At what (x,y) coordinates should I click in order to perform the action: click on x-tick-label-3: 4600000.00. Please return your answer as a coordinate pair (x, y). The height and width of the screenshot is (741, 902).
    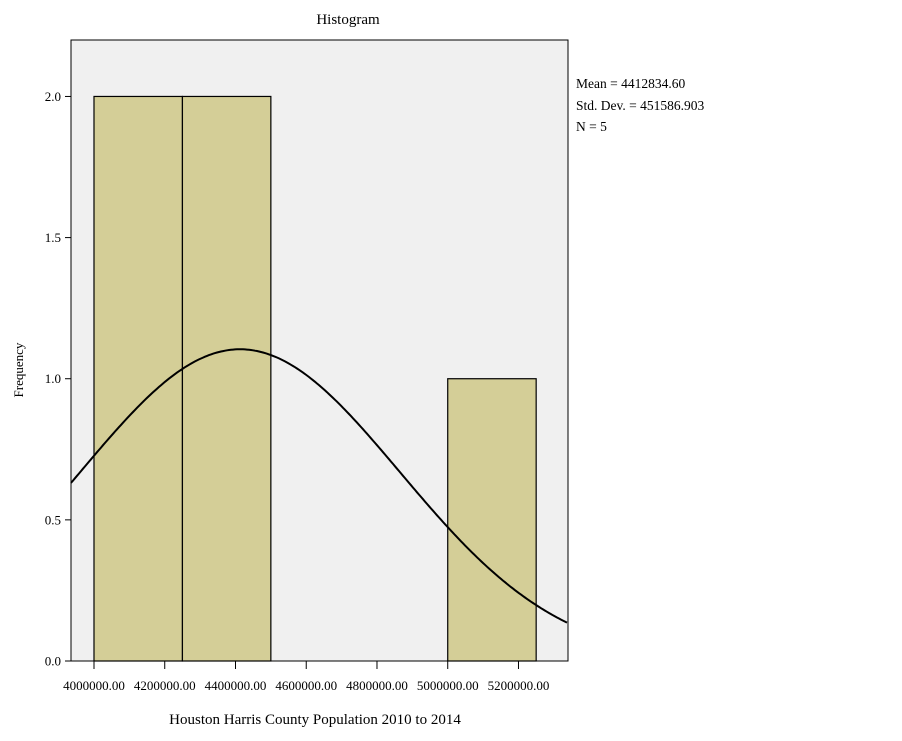
    Looking at the image, I should click on (306, 685).